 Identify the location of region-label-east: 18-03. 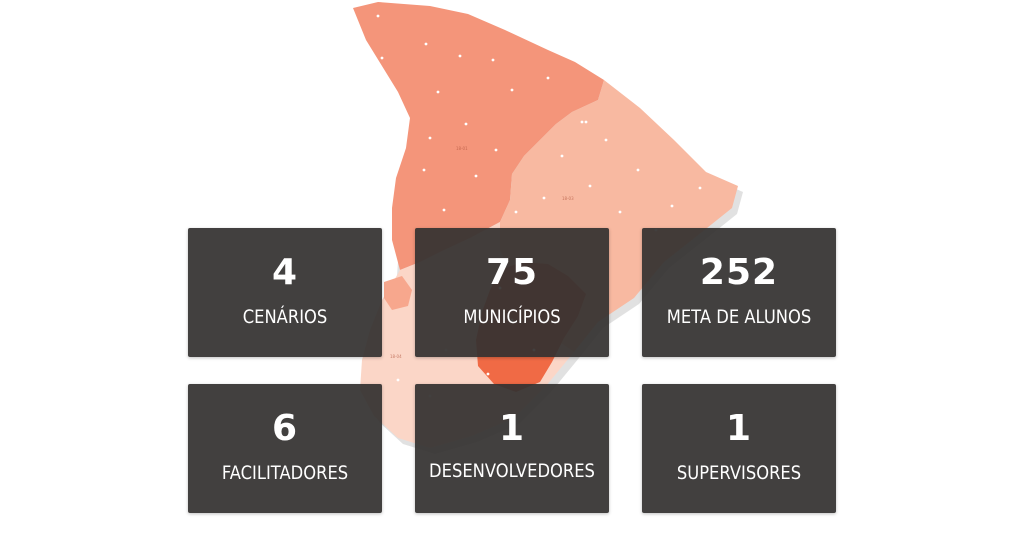
(568, 198).